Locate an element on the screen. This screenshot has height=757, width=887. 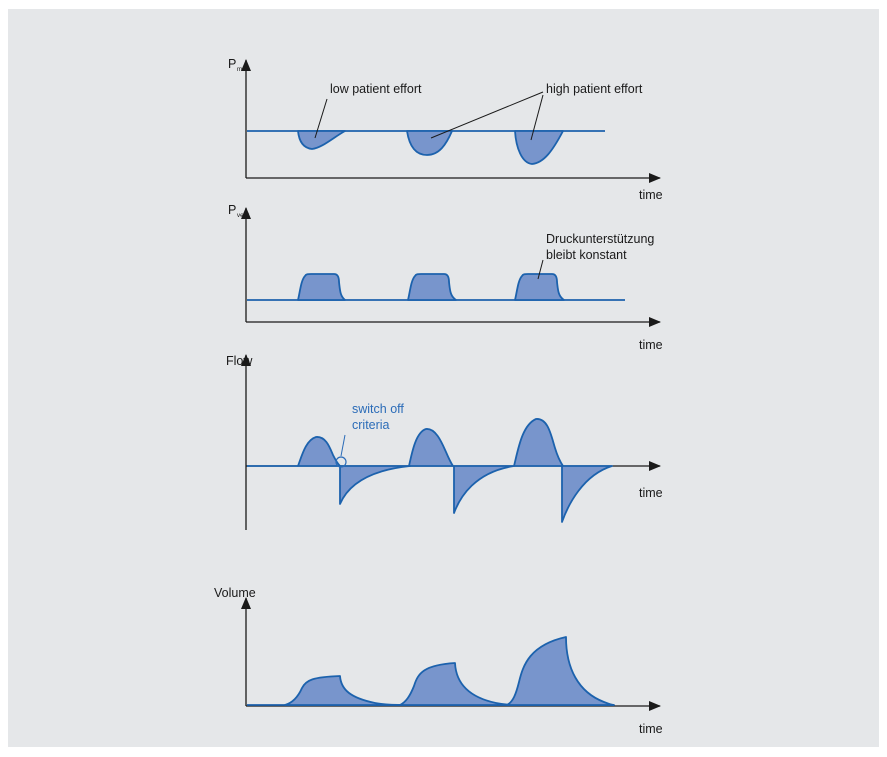
pvent-time-label: time is located at coordinates (651, 345).